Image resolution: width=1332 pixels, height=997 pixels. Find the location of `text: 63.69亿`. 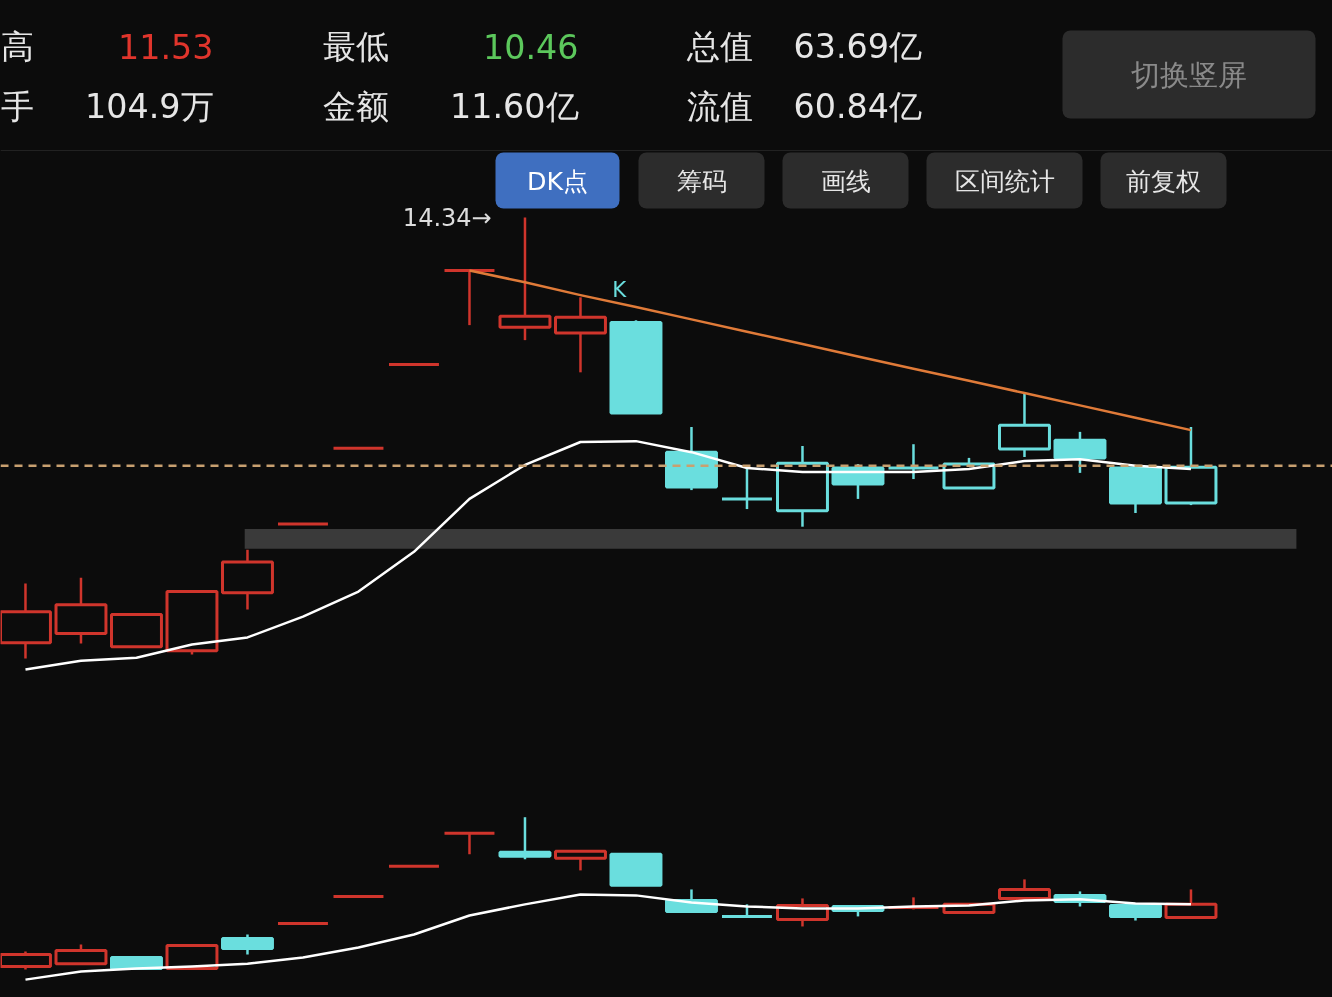

text: 63.69亿 is located at coordinates (857, 46).